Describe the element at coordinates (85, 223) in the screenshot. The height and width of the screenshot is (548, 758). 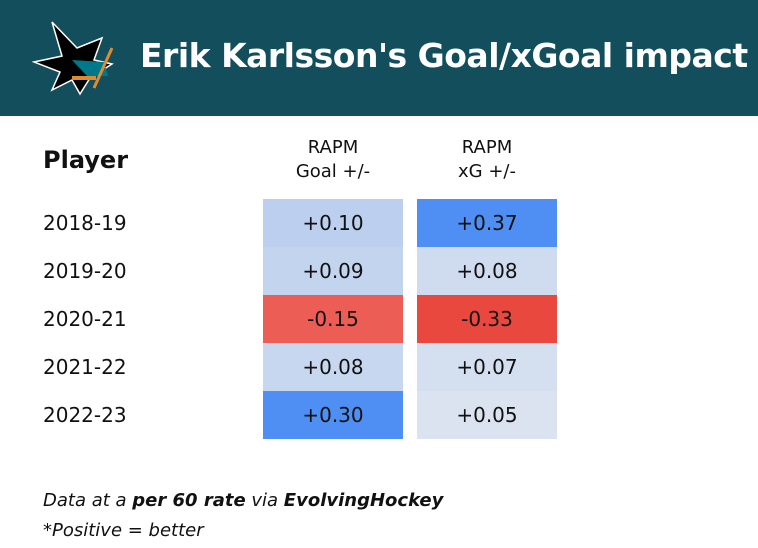
I see `season-label: 2018-19` at that location.